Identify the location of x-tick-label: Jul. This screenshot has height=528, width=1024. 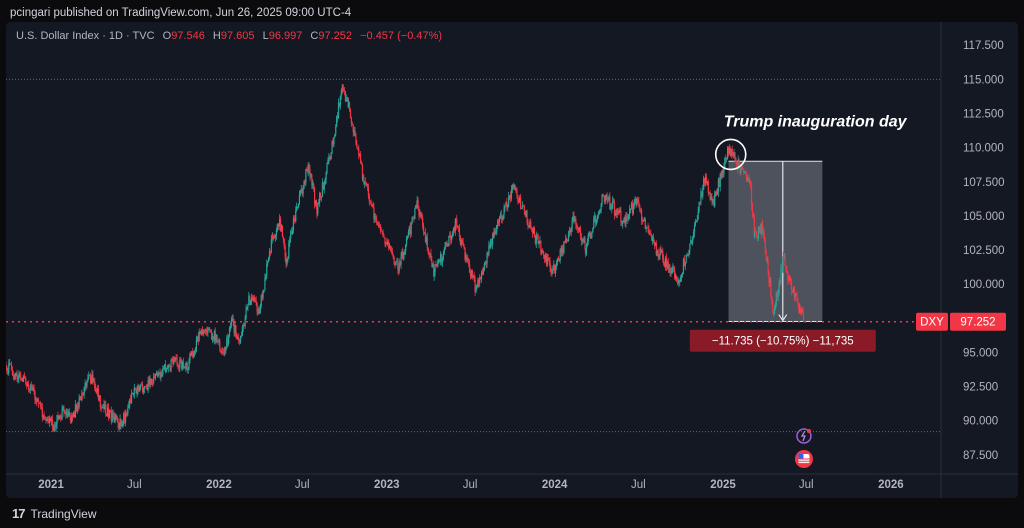
(134, 485).